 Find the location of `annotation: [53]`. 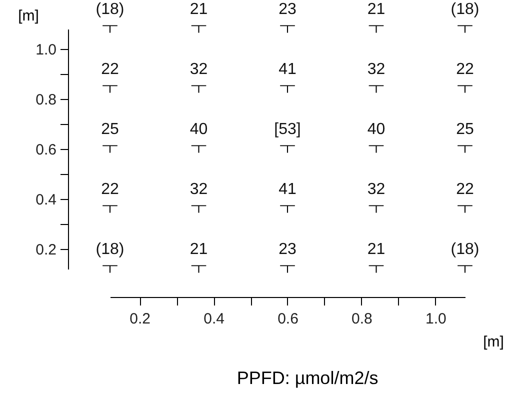

annotation: [53] is located at coordinates (287, 129).